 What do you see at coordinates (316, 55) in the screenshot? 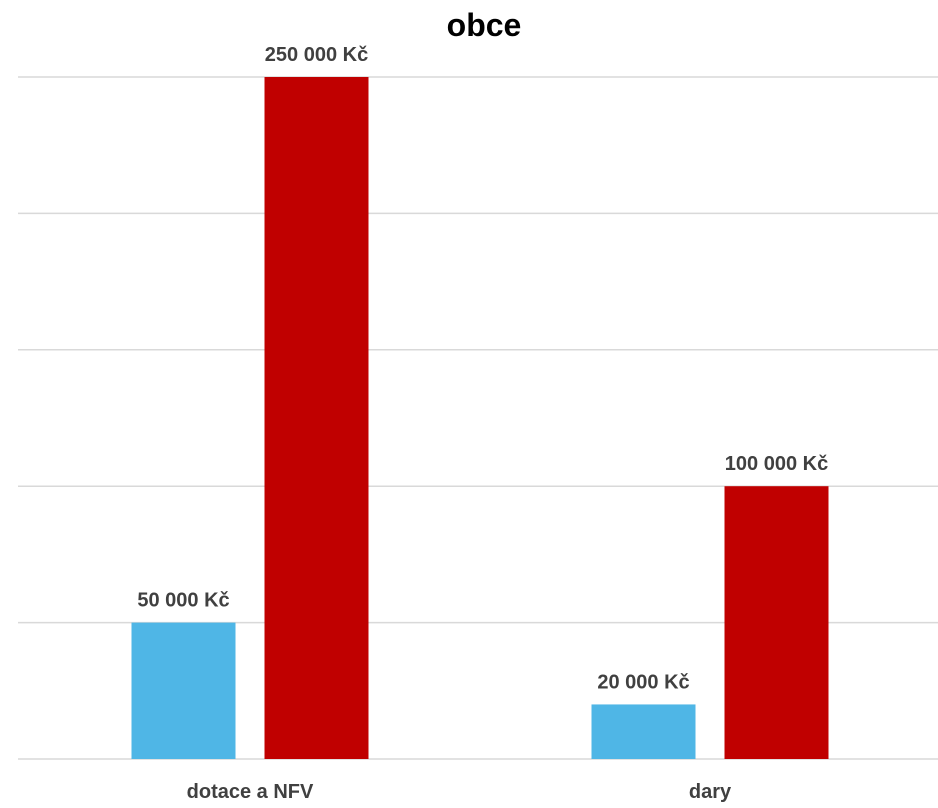
I see `data-label: 250 000 Kč` at bounding box center [316, 55].